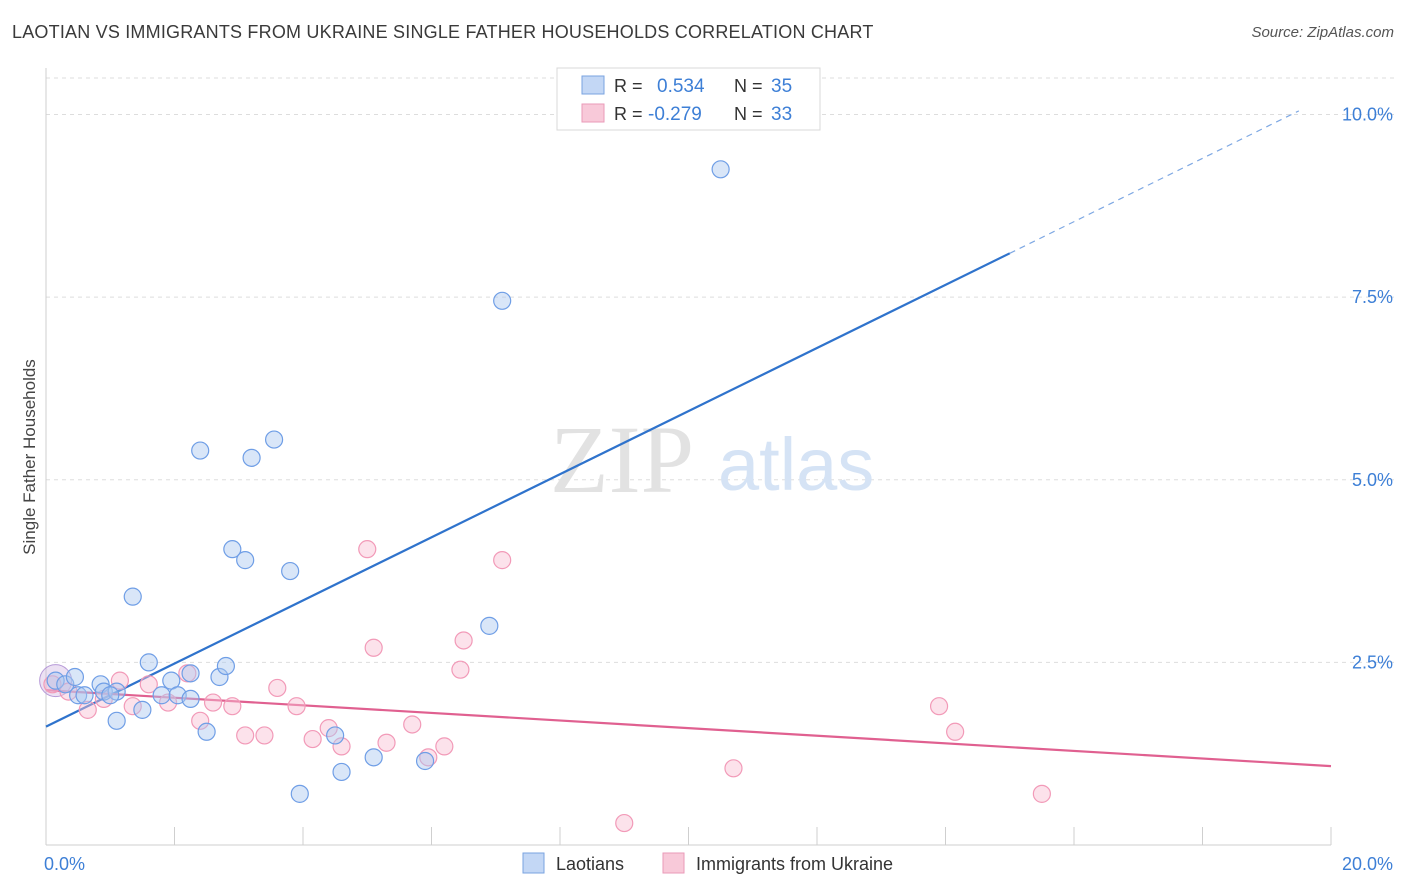 This screenshot has height=892, width=1406. What do you see at coordinates (628, 114) in the screenshot?
I see `legend-r-label-2: R =` at bounding box center [628, 114].